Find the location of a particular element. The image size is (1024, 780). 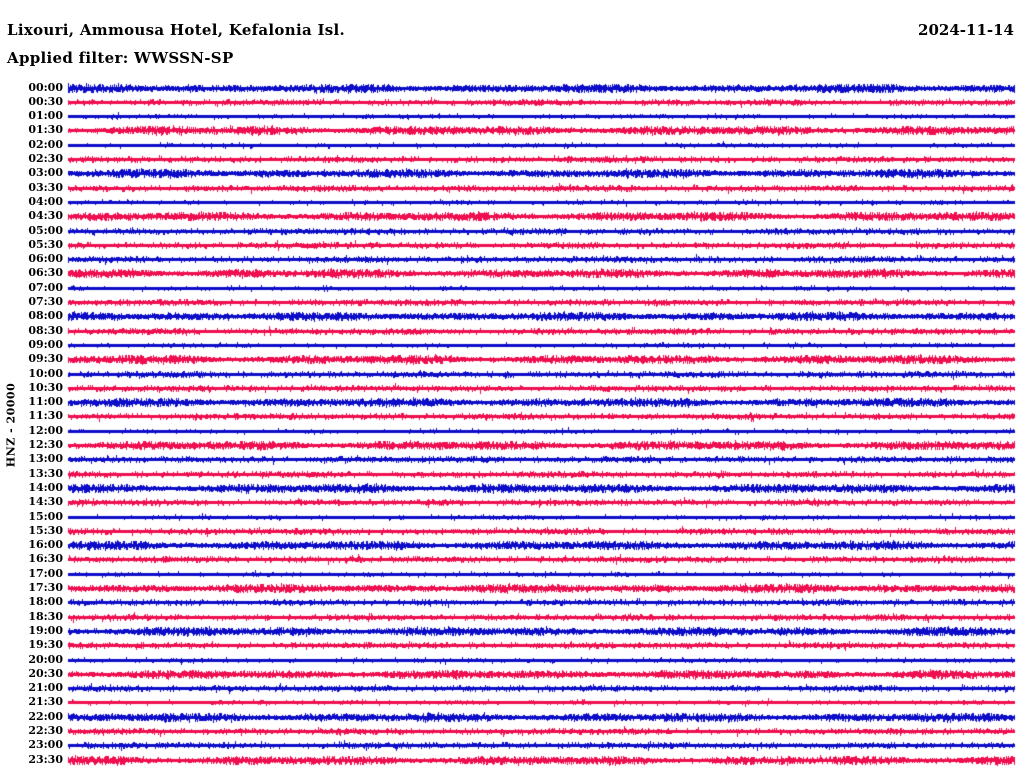

trace-time-label: 11:00 is located at coordinates (45, 402).